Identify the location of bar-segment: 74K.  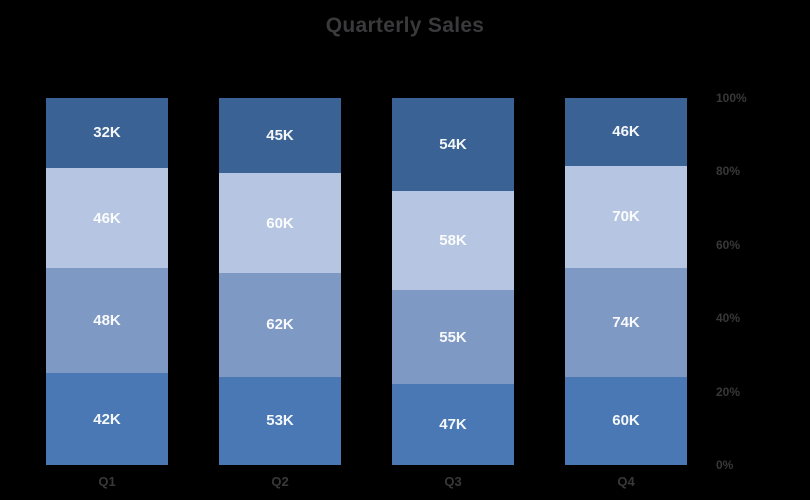
(626, 322).